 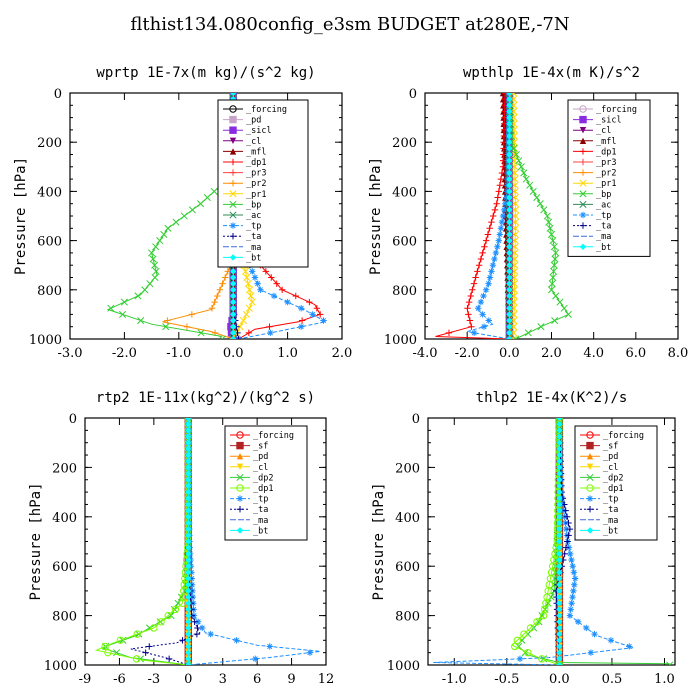 I want to click on series-line-dp1, so click(x=472, y=216).